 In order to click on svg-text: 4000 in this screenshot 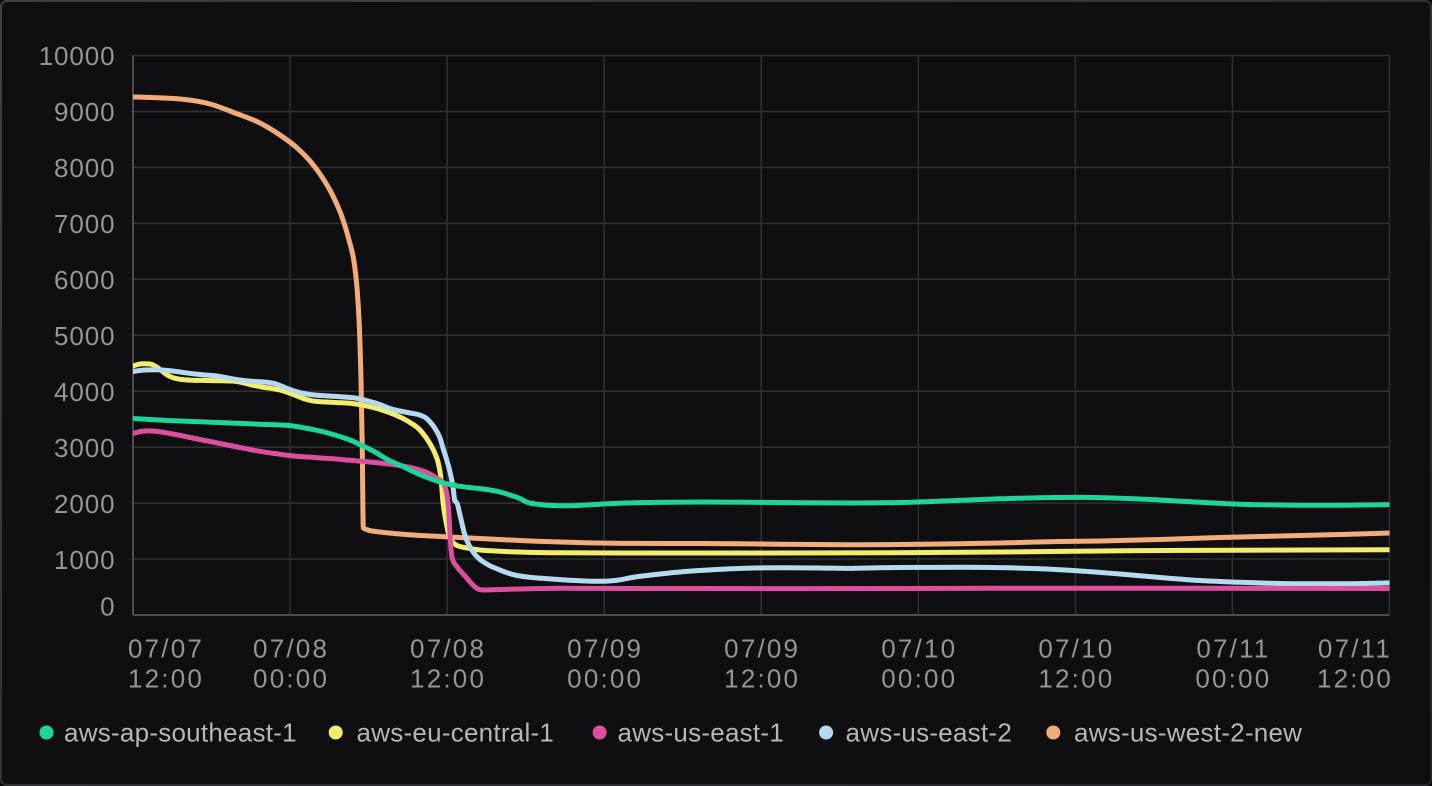, I will do `click(84, 392)`.